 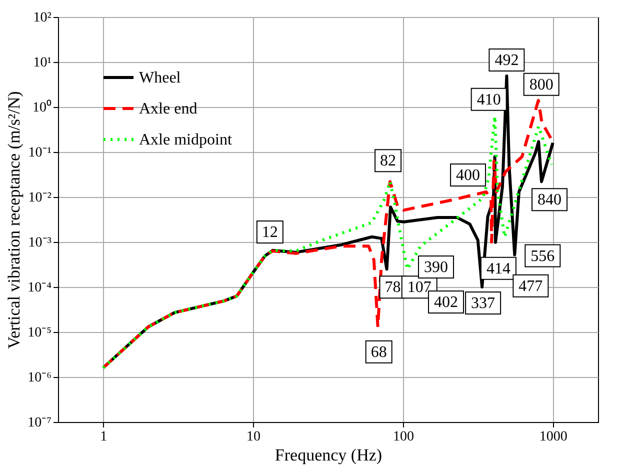 I want to click on legend-label: Axle midpoint, so click(x=185, y=140).